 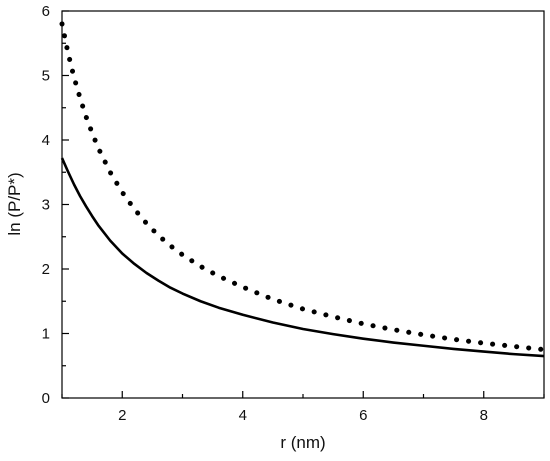 I want to click on y-tick-label: 6, so click(x=46, y=11).